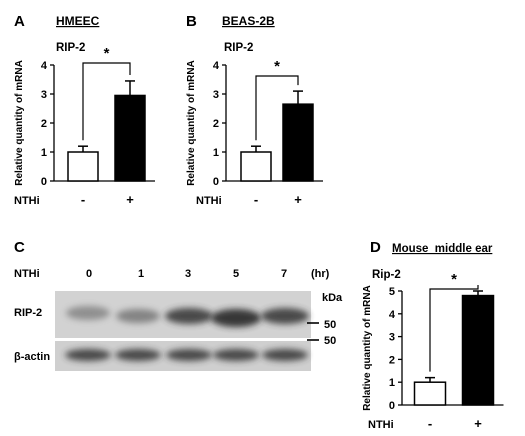 The width and height of the screenshot is (525, 436). What do you see at coordinates (27, 274) in the screenshot?
I see `blot-treatment-label: NTHi` at bounding box center [27, 274].